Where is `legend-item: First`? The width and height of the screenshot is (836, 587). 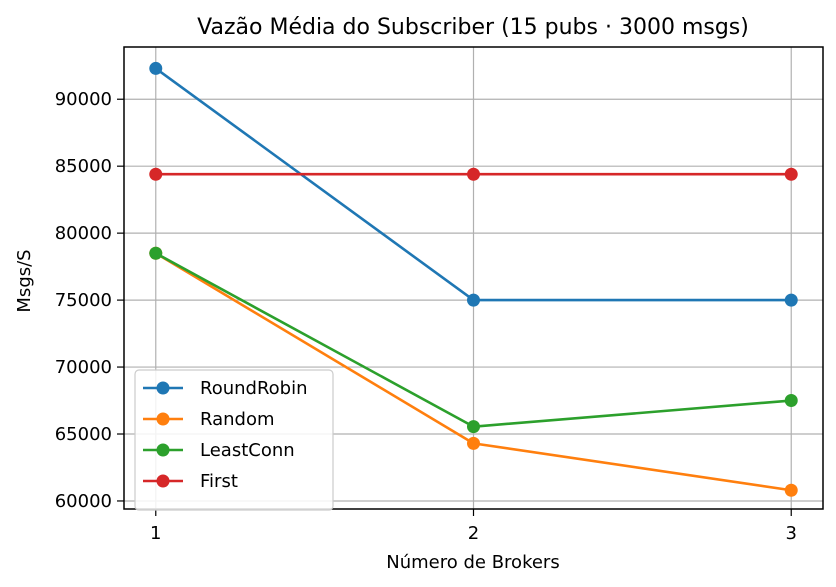
legend-item: First is located at coordinates (190, 481).